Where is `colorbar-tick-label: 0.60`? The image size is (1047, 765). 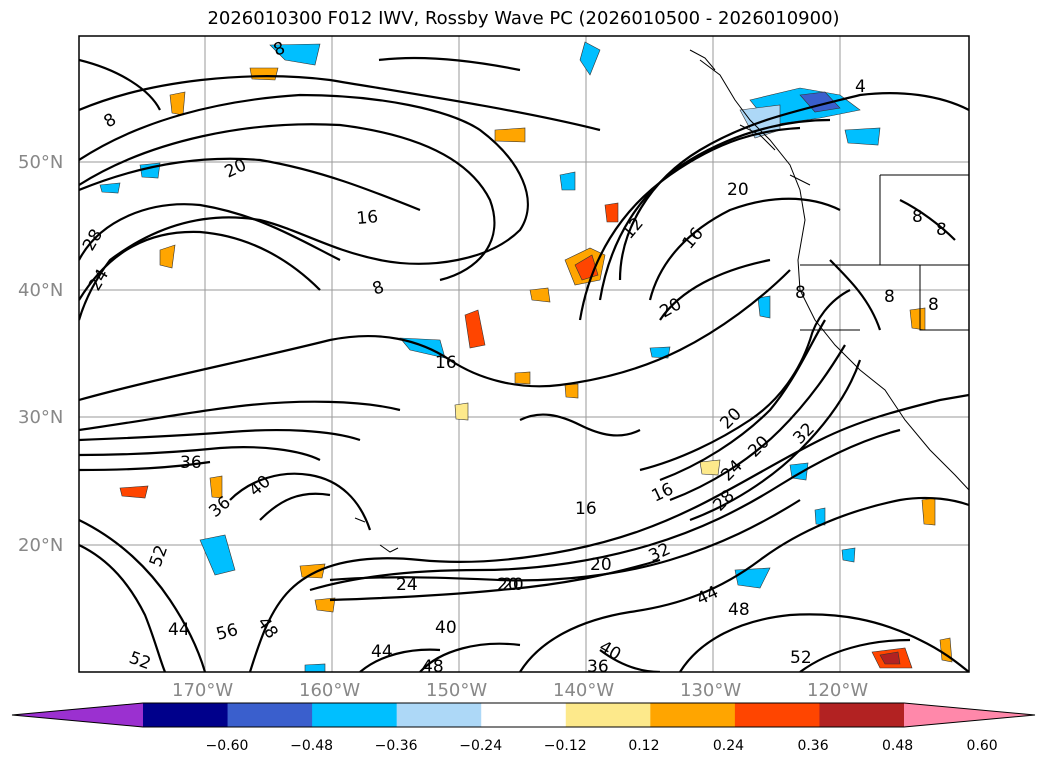
colorbar-tick-label: 0.60 is located at coordinates (982, 746).